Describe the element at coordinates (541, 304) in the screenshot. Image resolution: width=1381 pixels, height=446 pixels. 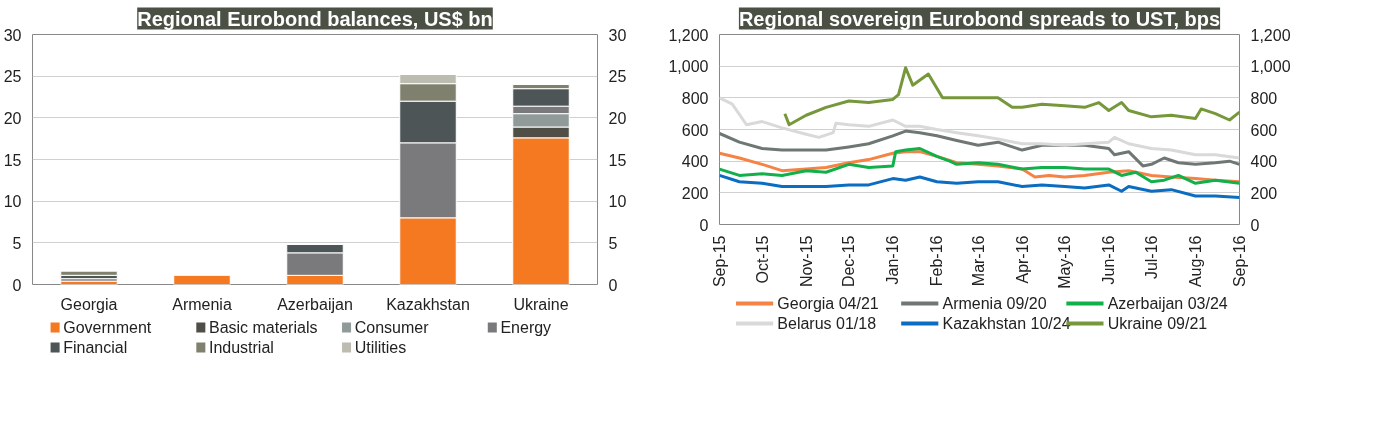
I see `x-tick-label: Ukraine` at that location.